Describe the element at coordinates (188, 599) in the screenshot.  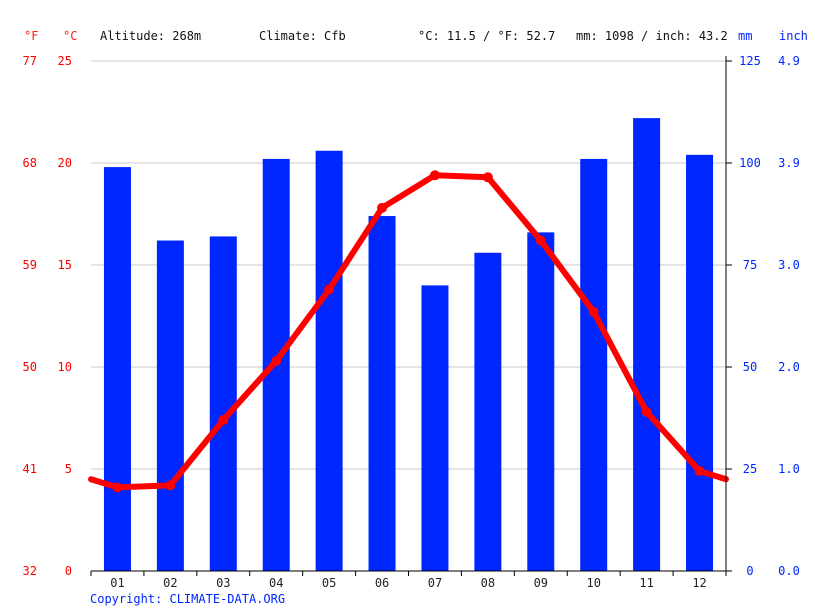
I see `copyright-link: Copyright: CLIMATE-DATA.ORG` at that location.